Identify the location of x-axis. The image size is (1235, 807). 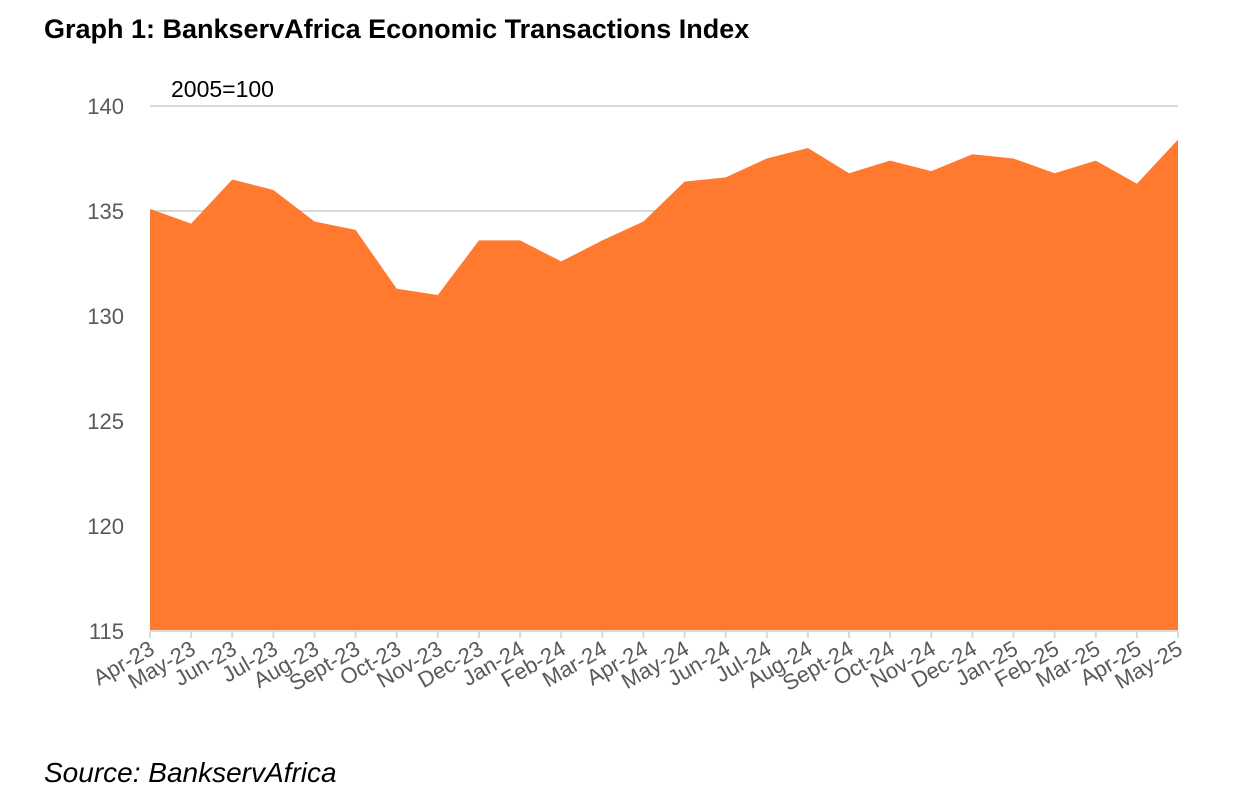
(664, 634).